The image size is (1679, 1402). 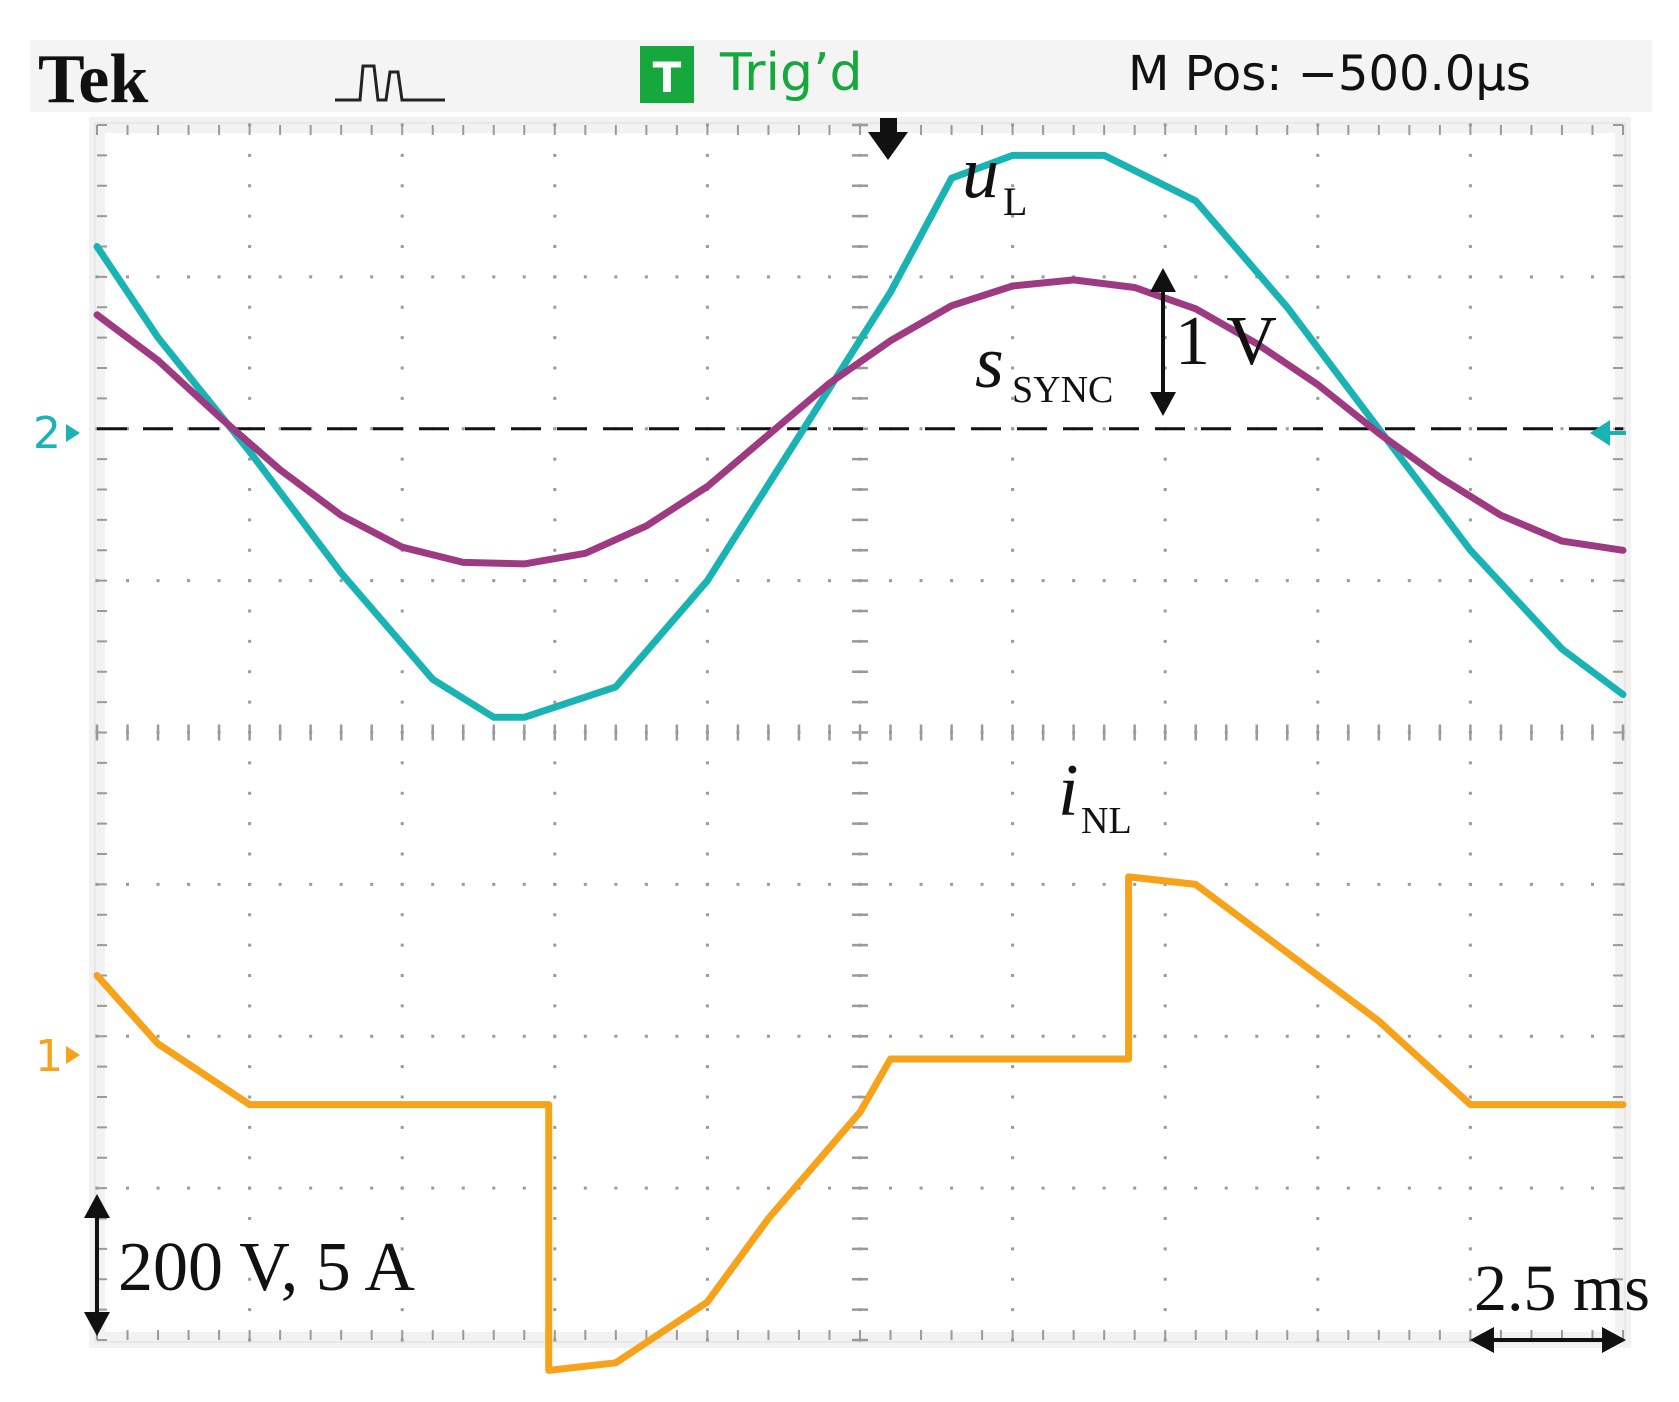 I want to click on sync-amplitude-annotation: 1 V, so click(x=1213, y=342).